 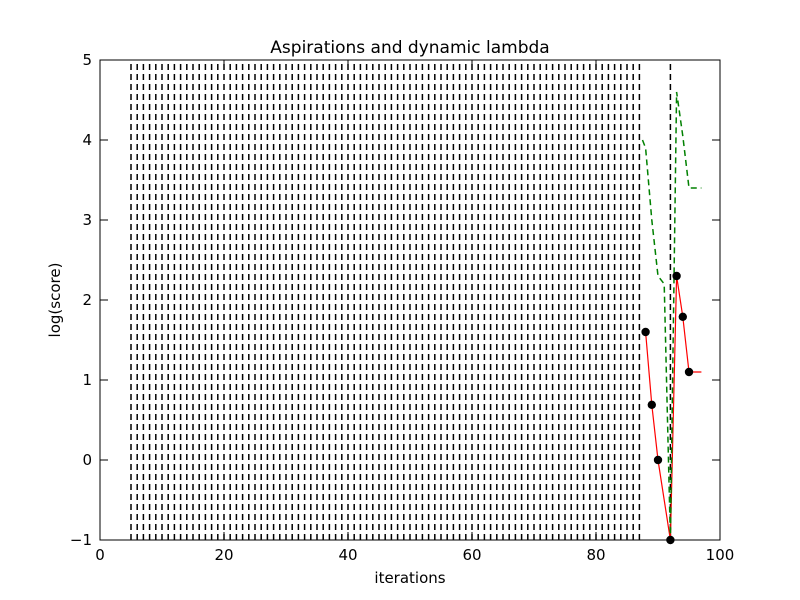 What do you see at coordinates (347, 555) in the screenshot?
I see `x-tick-label: 40` at bounding box center [347, 555].